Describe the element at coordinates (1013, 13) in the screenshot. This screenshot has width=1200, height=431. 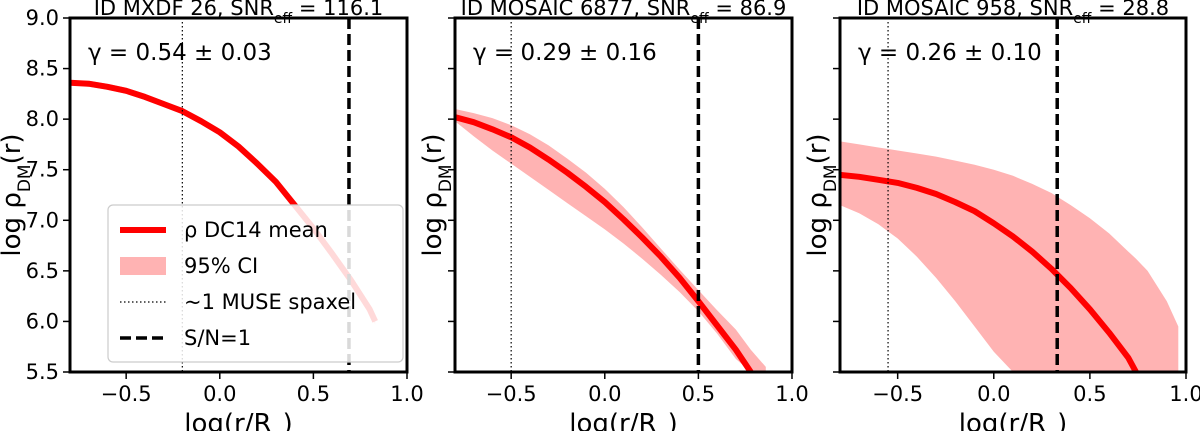
I see `panel-title: ID MOSAIC 958, SNReff = 28.8` at that location.